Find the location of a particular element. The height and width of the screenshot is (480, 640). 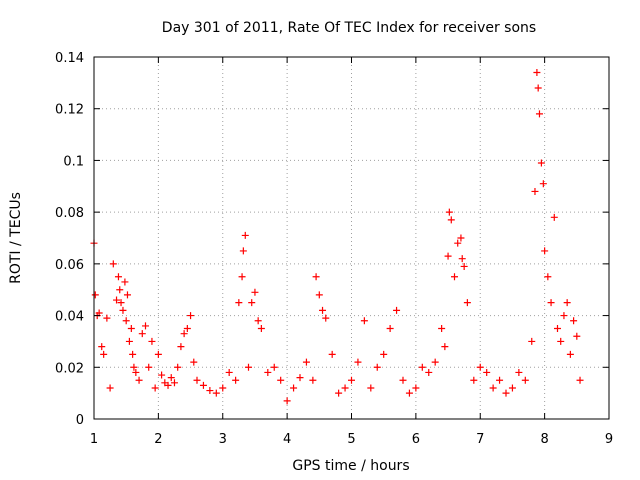

x-tick-label: 3 is located at coordinates (223, 439).